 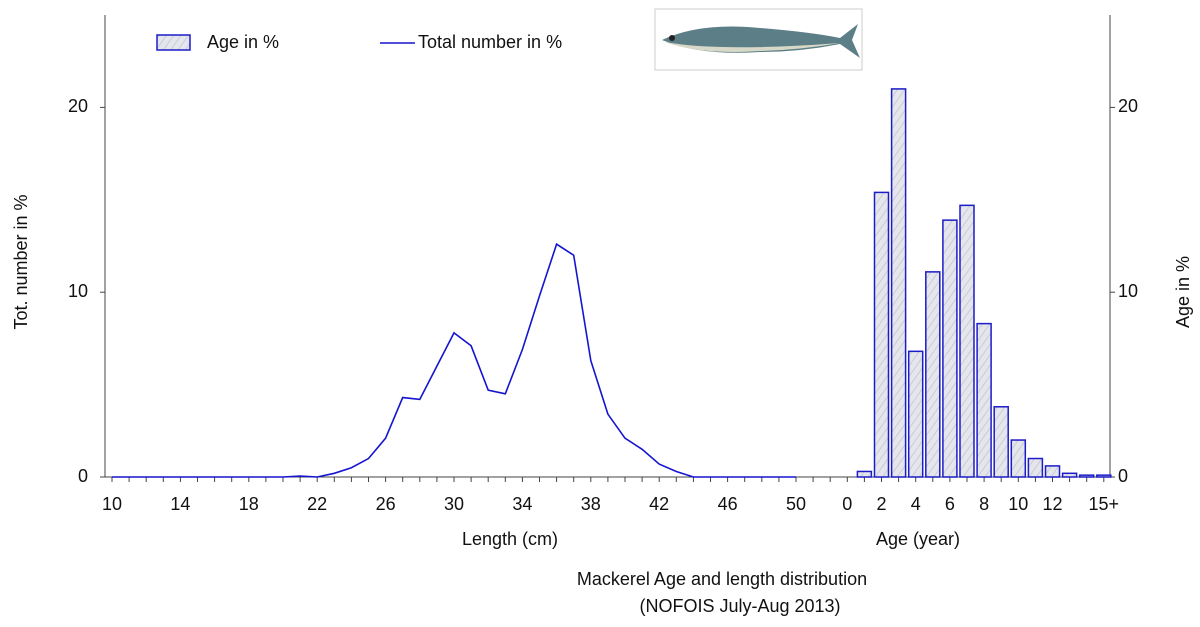 What do you see at coordinates (758, 39) in the screenshot?
I see `fish-image` at bounding box center [758, 39].